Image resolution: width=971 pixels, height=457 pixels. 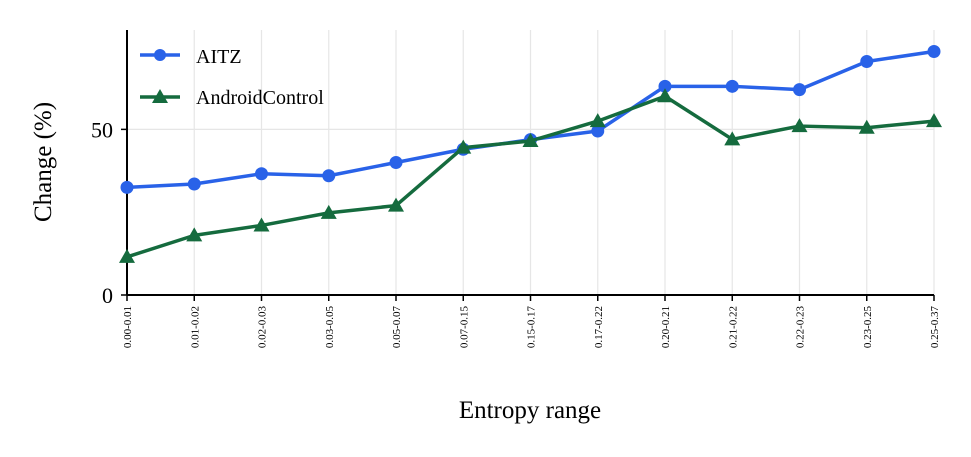 What do you see at coordinates (160, 96) in the screenshot?
I see `legend-marker-androidcontrol` at bounding box center [160, 96].